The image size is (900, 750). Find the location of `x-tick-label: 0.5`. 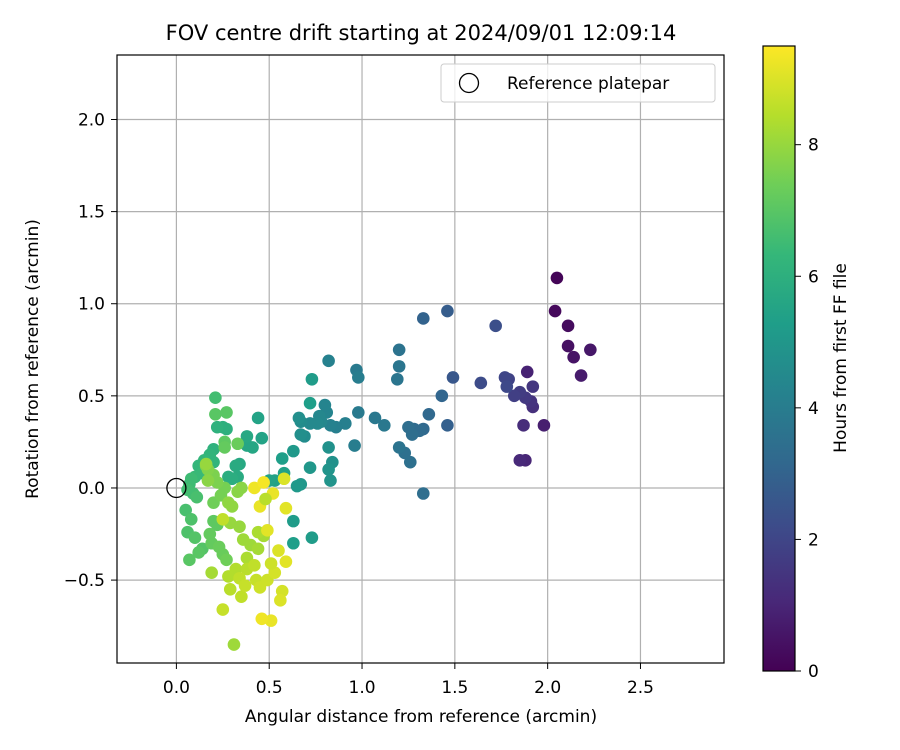

x-tick-label: 0.5 is located at coordinates (269, 688).